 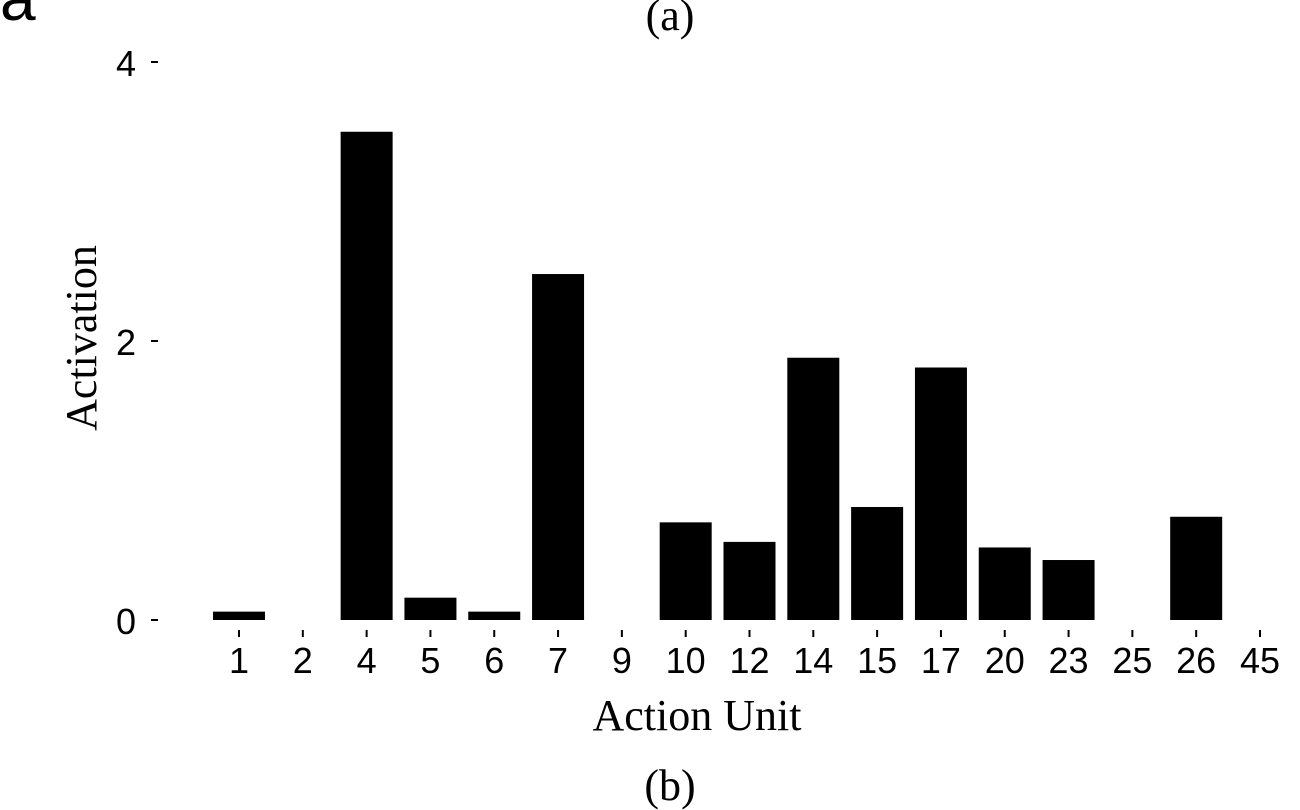 I want to click on panel-bottom-caption: (b), so click(x=669, y=785).